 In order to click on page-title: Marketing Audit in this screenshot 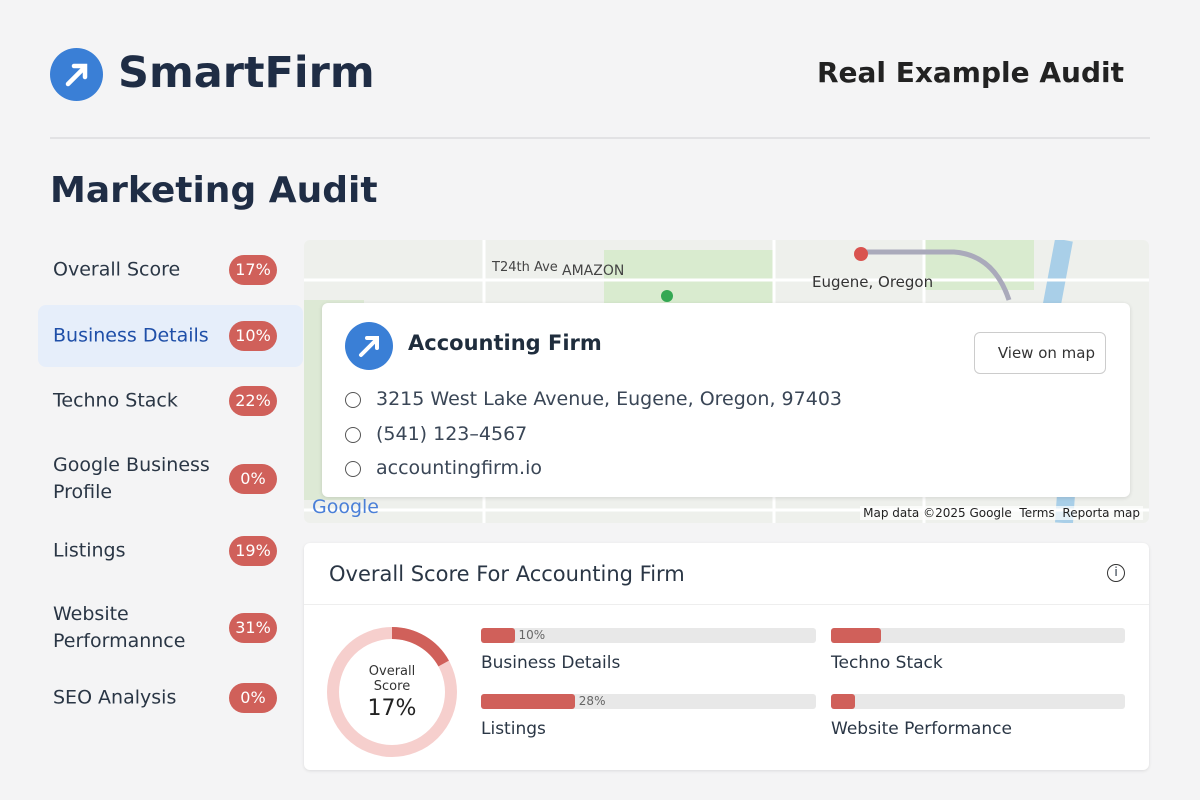, I will do `click(214, 190)`.